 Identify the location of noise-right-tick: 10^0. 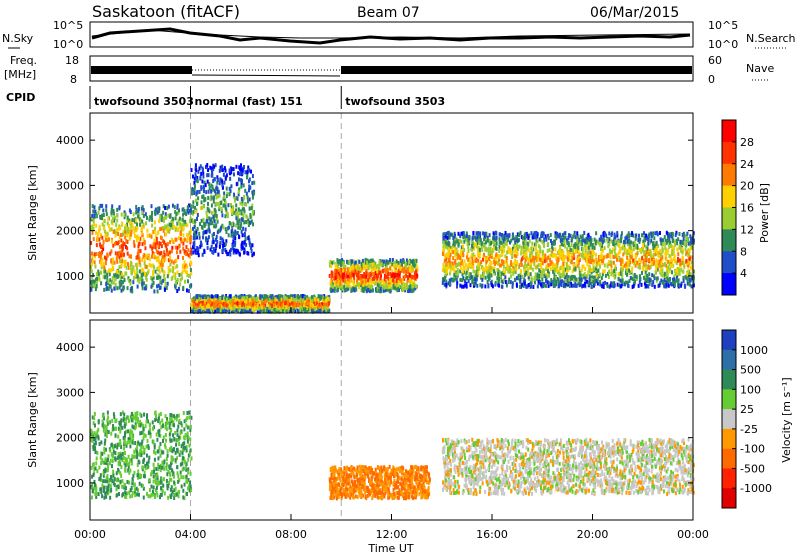
(723, 44).